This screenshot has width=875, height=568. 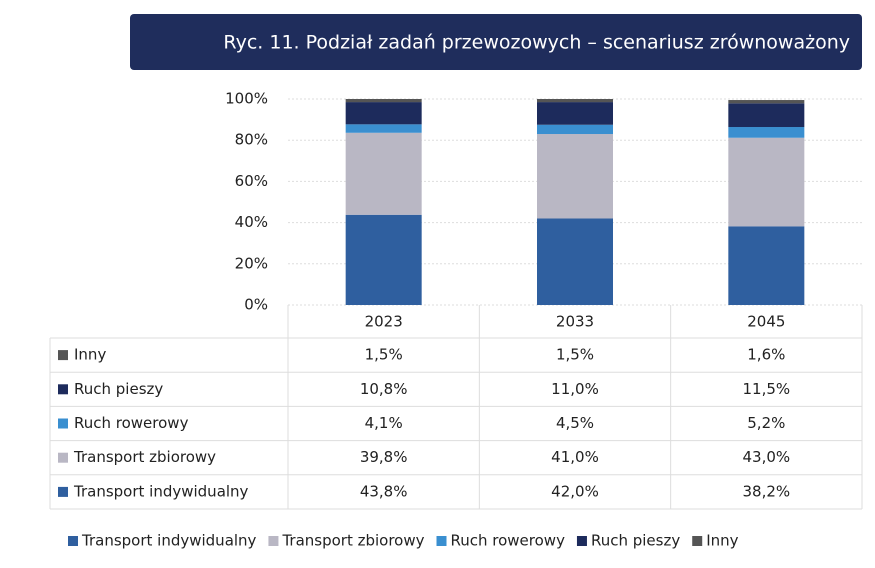 I want to click on table-value: 39,8%, so click(x=384, y=457).